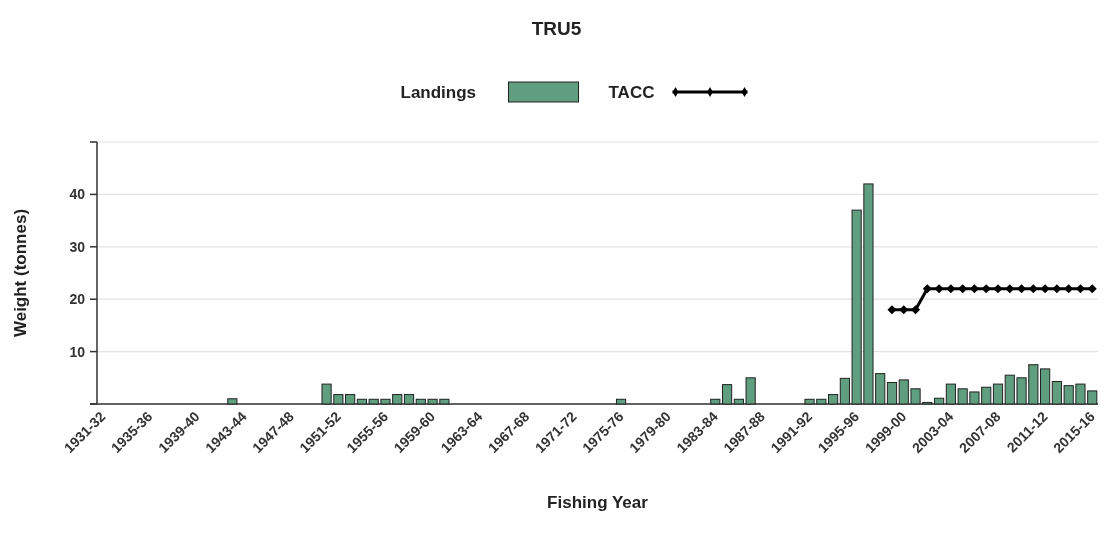  I want to click on legend-label: TACC, so click(631, 92).